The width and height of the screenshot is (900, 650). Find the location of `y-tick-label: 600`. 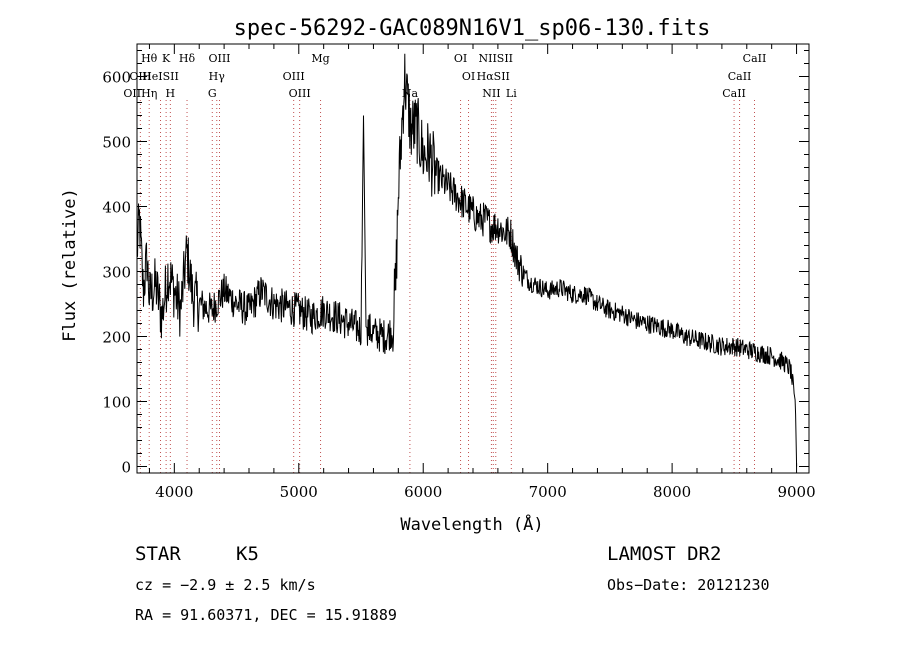

y-tick-label: 600 is located at coordinates (116, 78).